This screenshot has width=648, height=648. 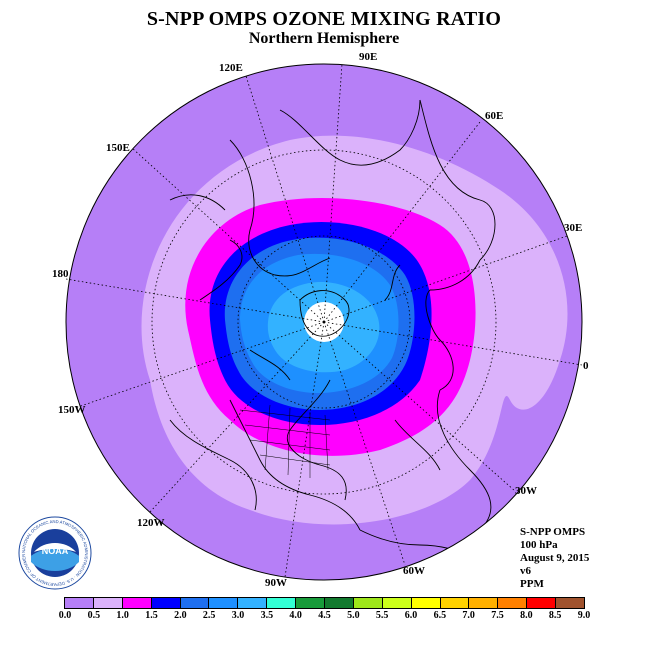 I want to click on colorbar, so click(x=324, y=603).